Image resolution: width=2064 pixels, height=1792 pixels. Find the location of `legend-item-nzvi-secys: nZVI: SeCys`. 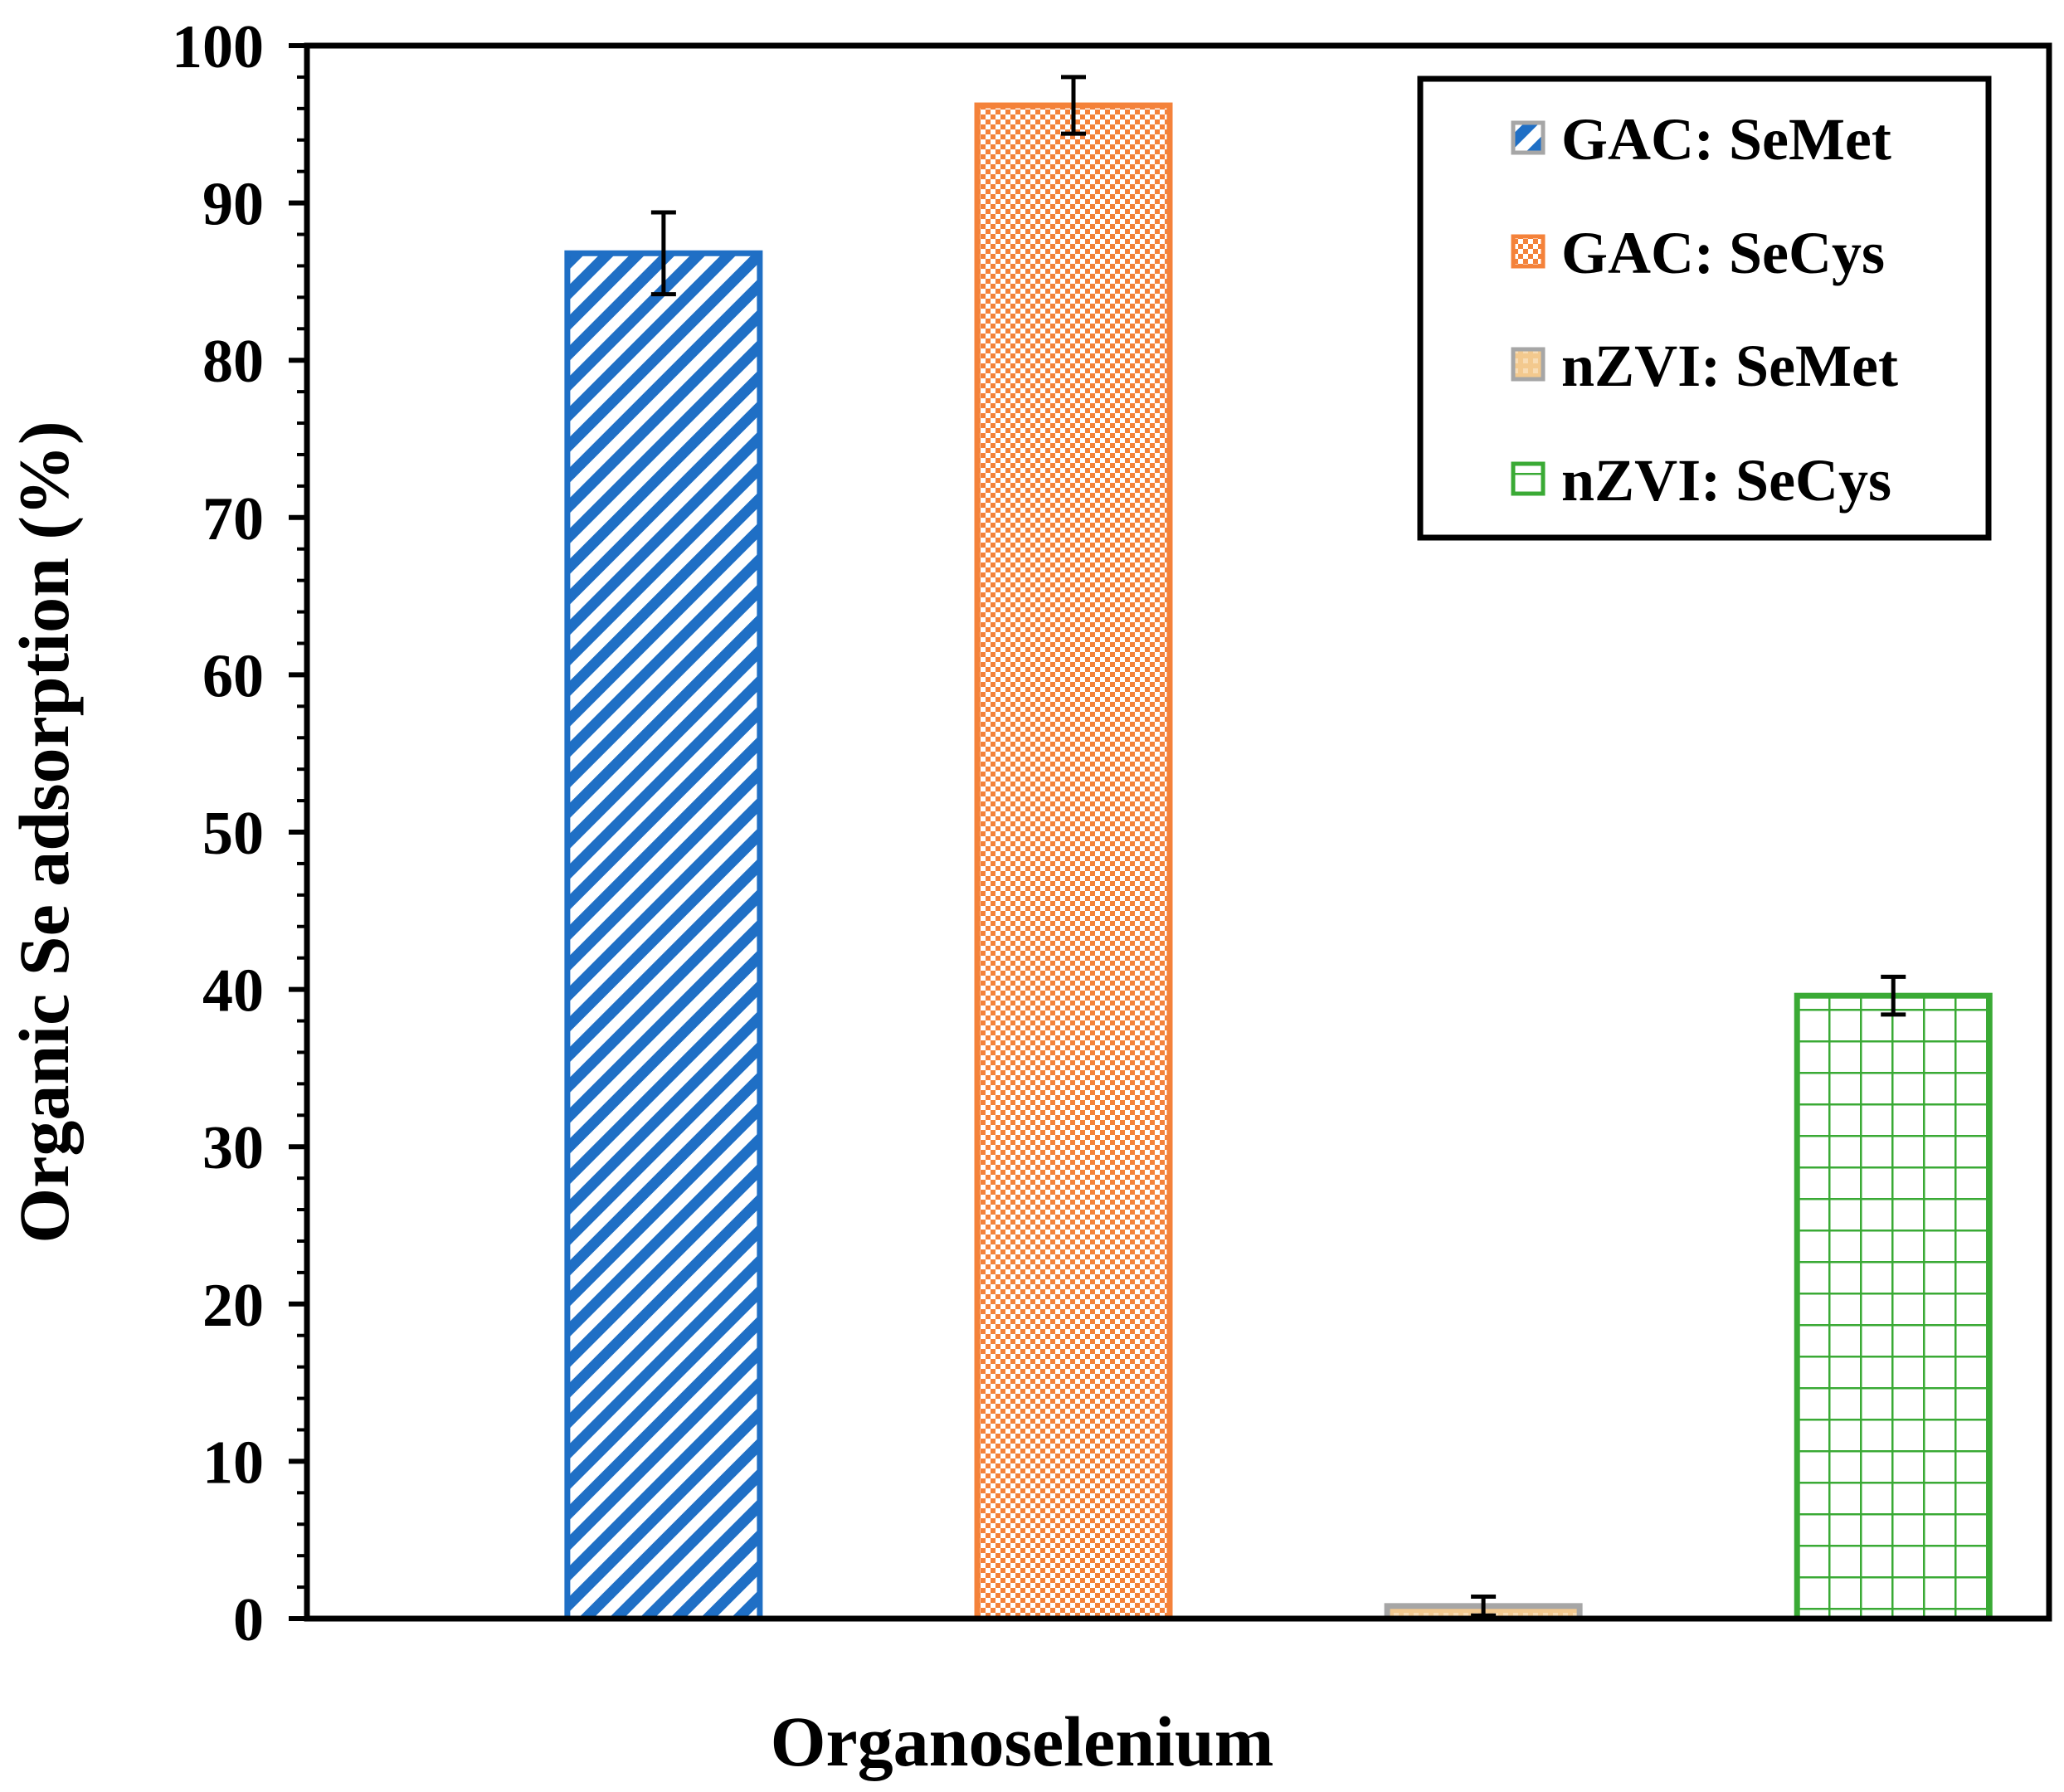

legend-item-nzvi-secys: nZVI: SeCys is located at coordinates (1701, 480).